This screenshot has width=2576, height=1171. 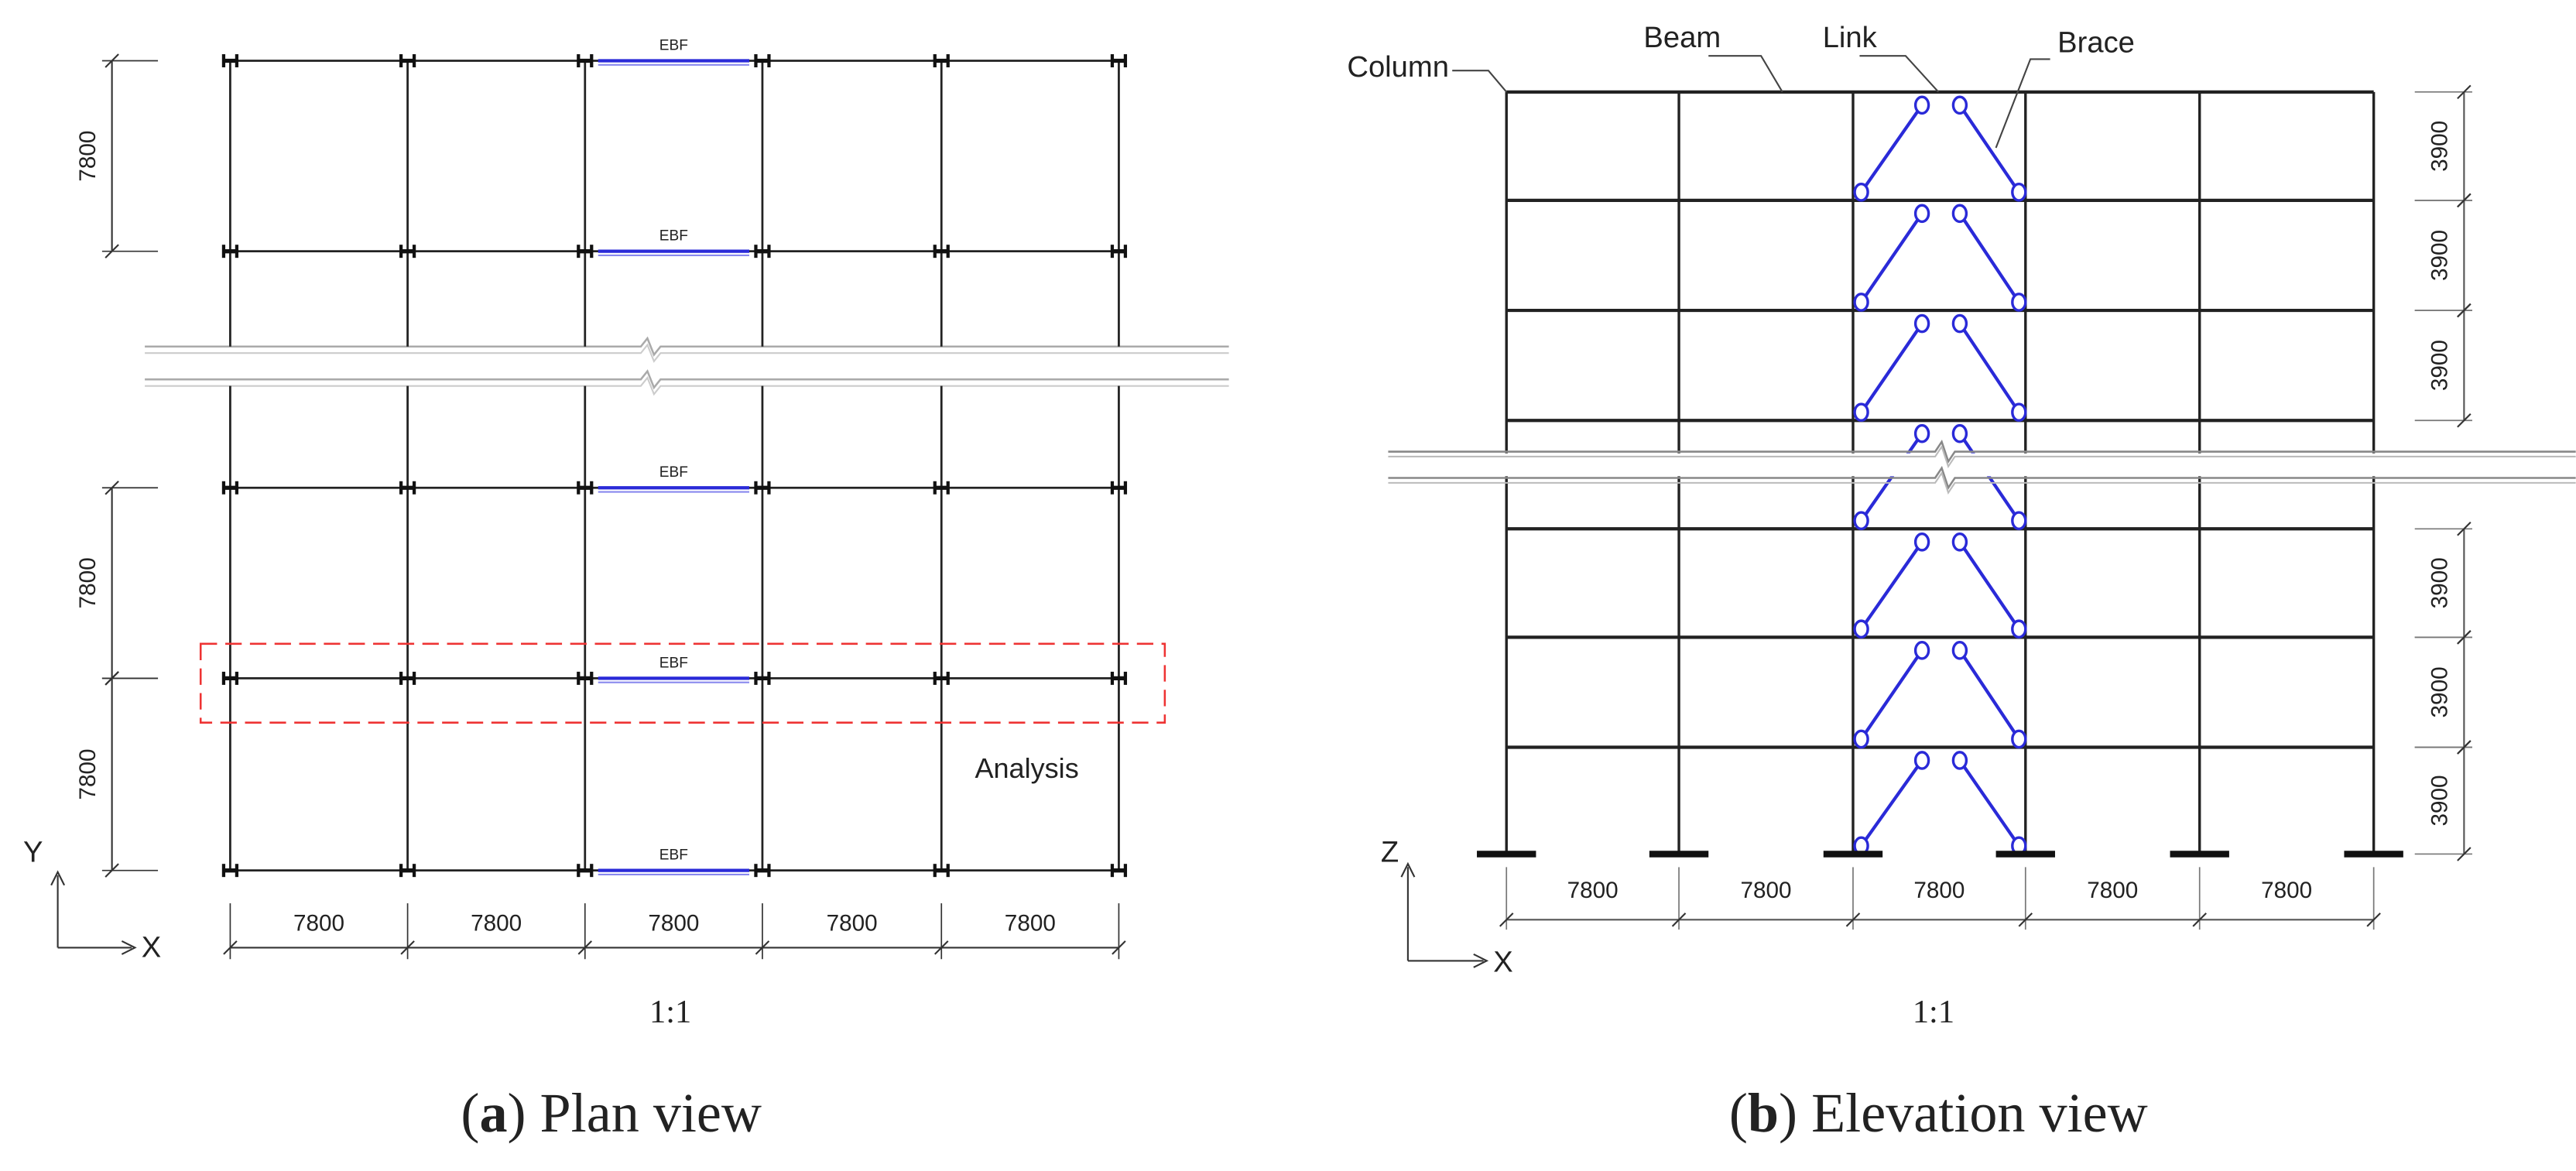 I want to click on analysis-box, so click(x=682, y=683).